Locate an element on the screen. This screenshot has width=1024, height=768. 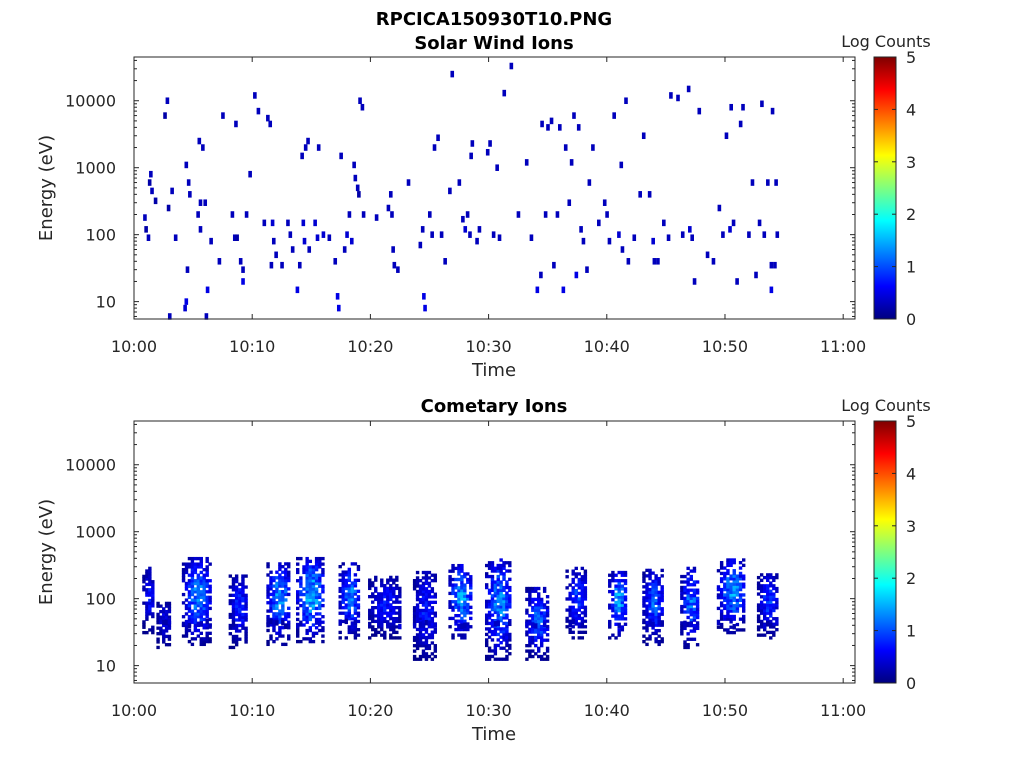
x-tick-label: 10:30 is located at coordinates (489, 710).